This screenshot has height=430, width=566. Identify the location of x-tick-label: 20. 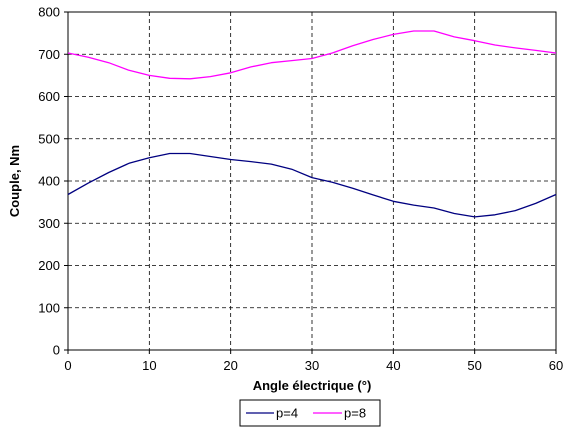
(230, 365).